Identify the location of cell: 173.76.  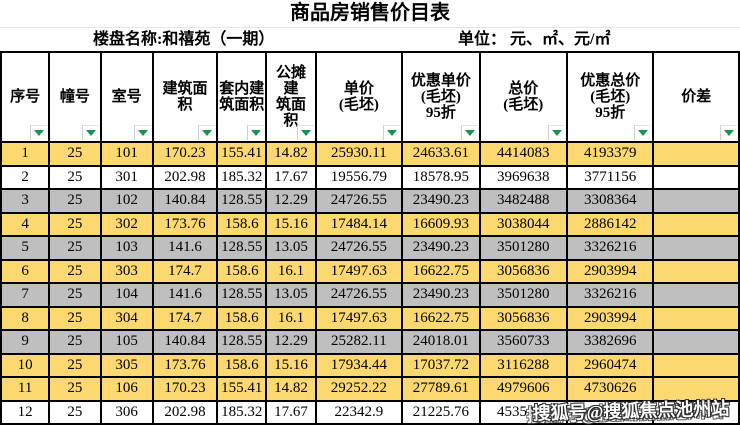
(185, 224).